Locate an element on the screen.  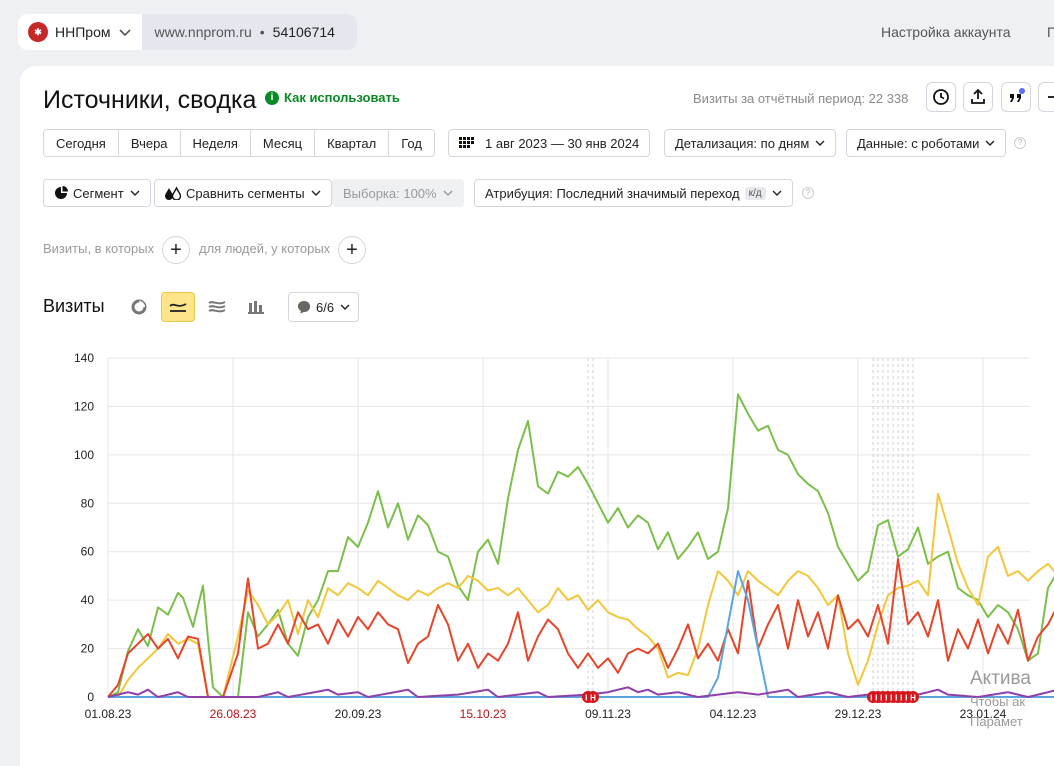
pie-segment-icon is located at coordinates (61, 192).